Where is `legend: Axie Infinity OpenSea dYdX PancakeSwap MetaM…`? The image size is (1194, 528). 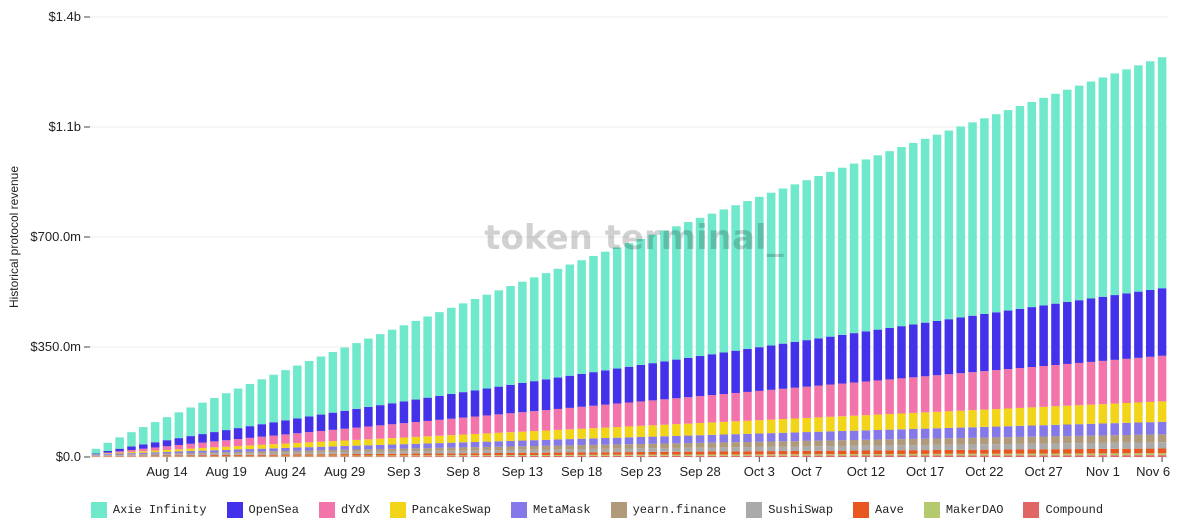
legend: Axie Infinity OpenSea dYdX PancakeSwap MetaM… is located at coordinates (597, 510).